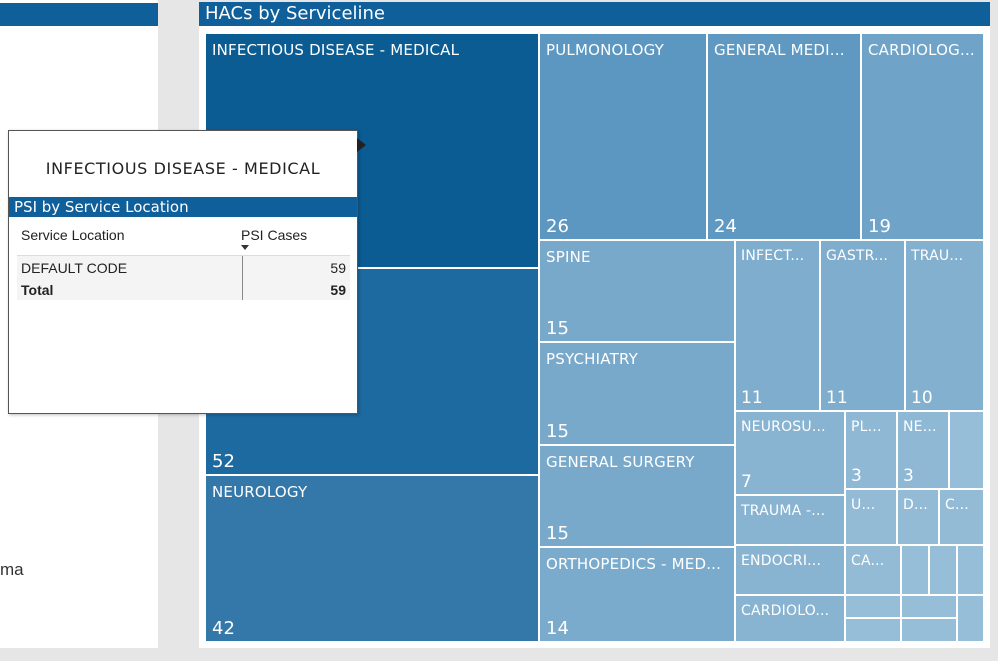 The height and width of the screenshot is (661, 998). I want to click on tile-value: 7, so click(746, 482).